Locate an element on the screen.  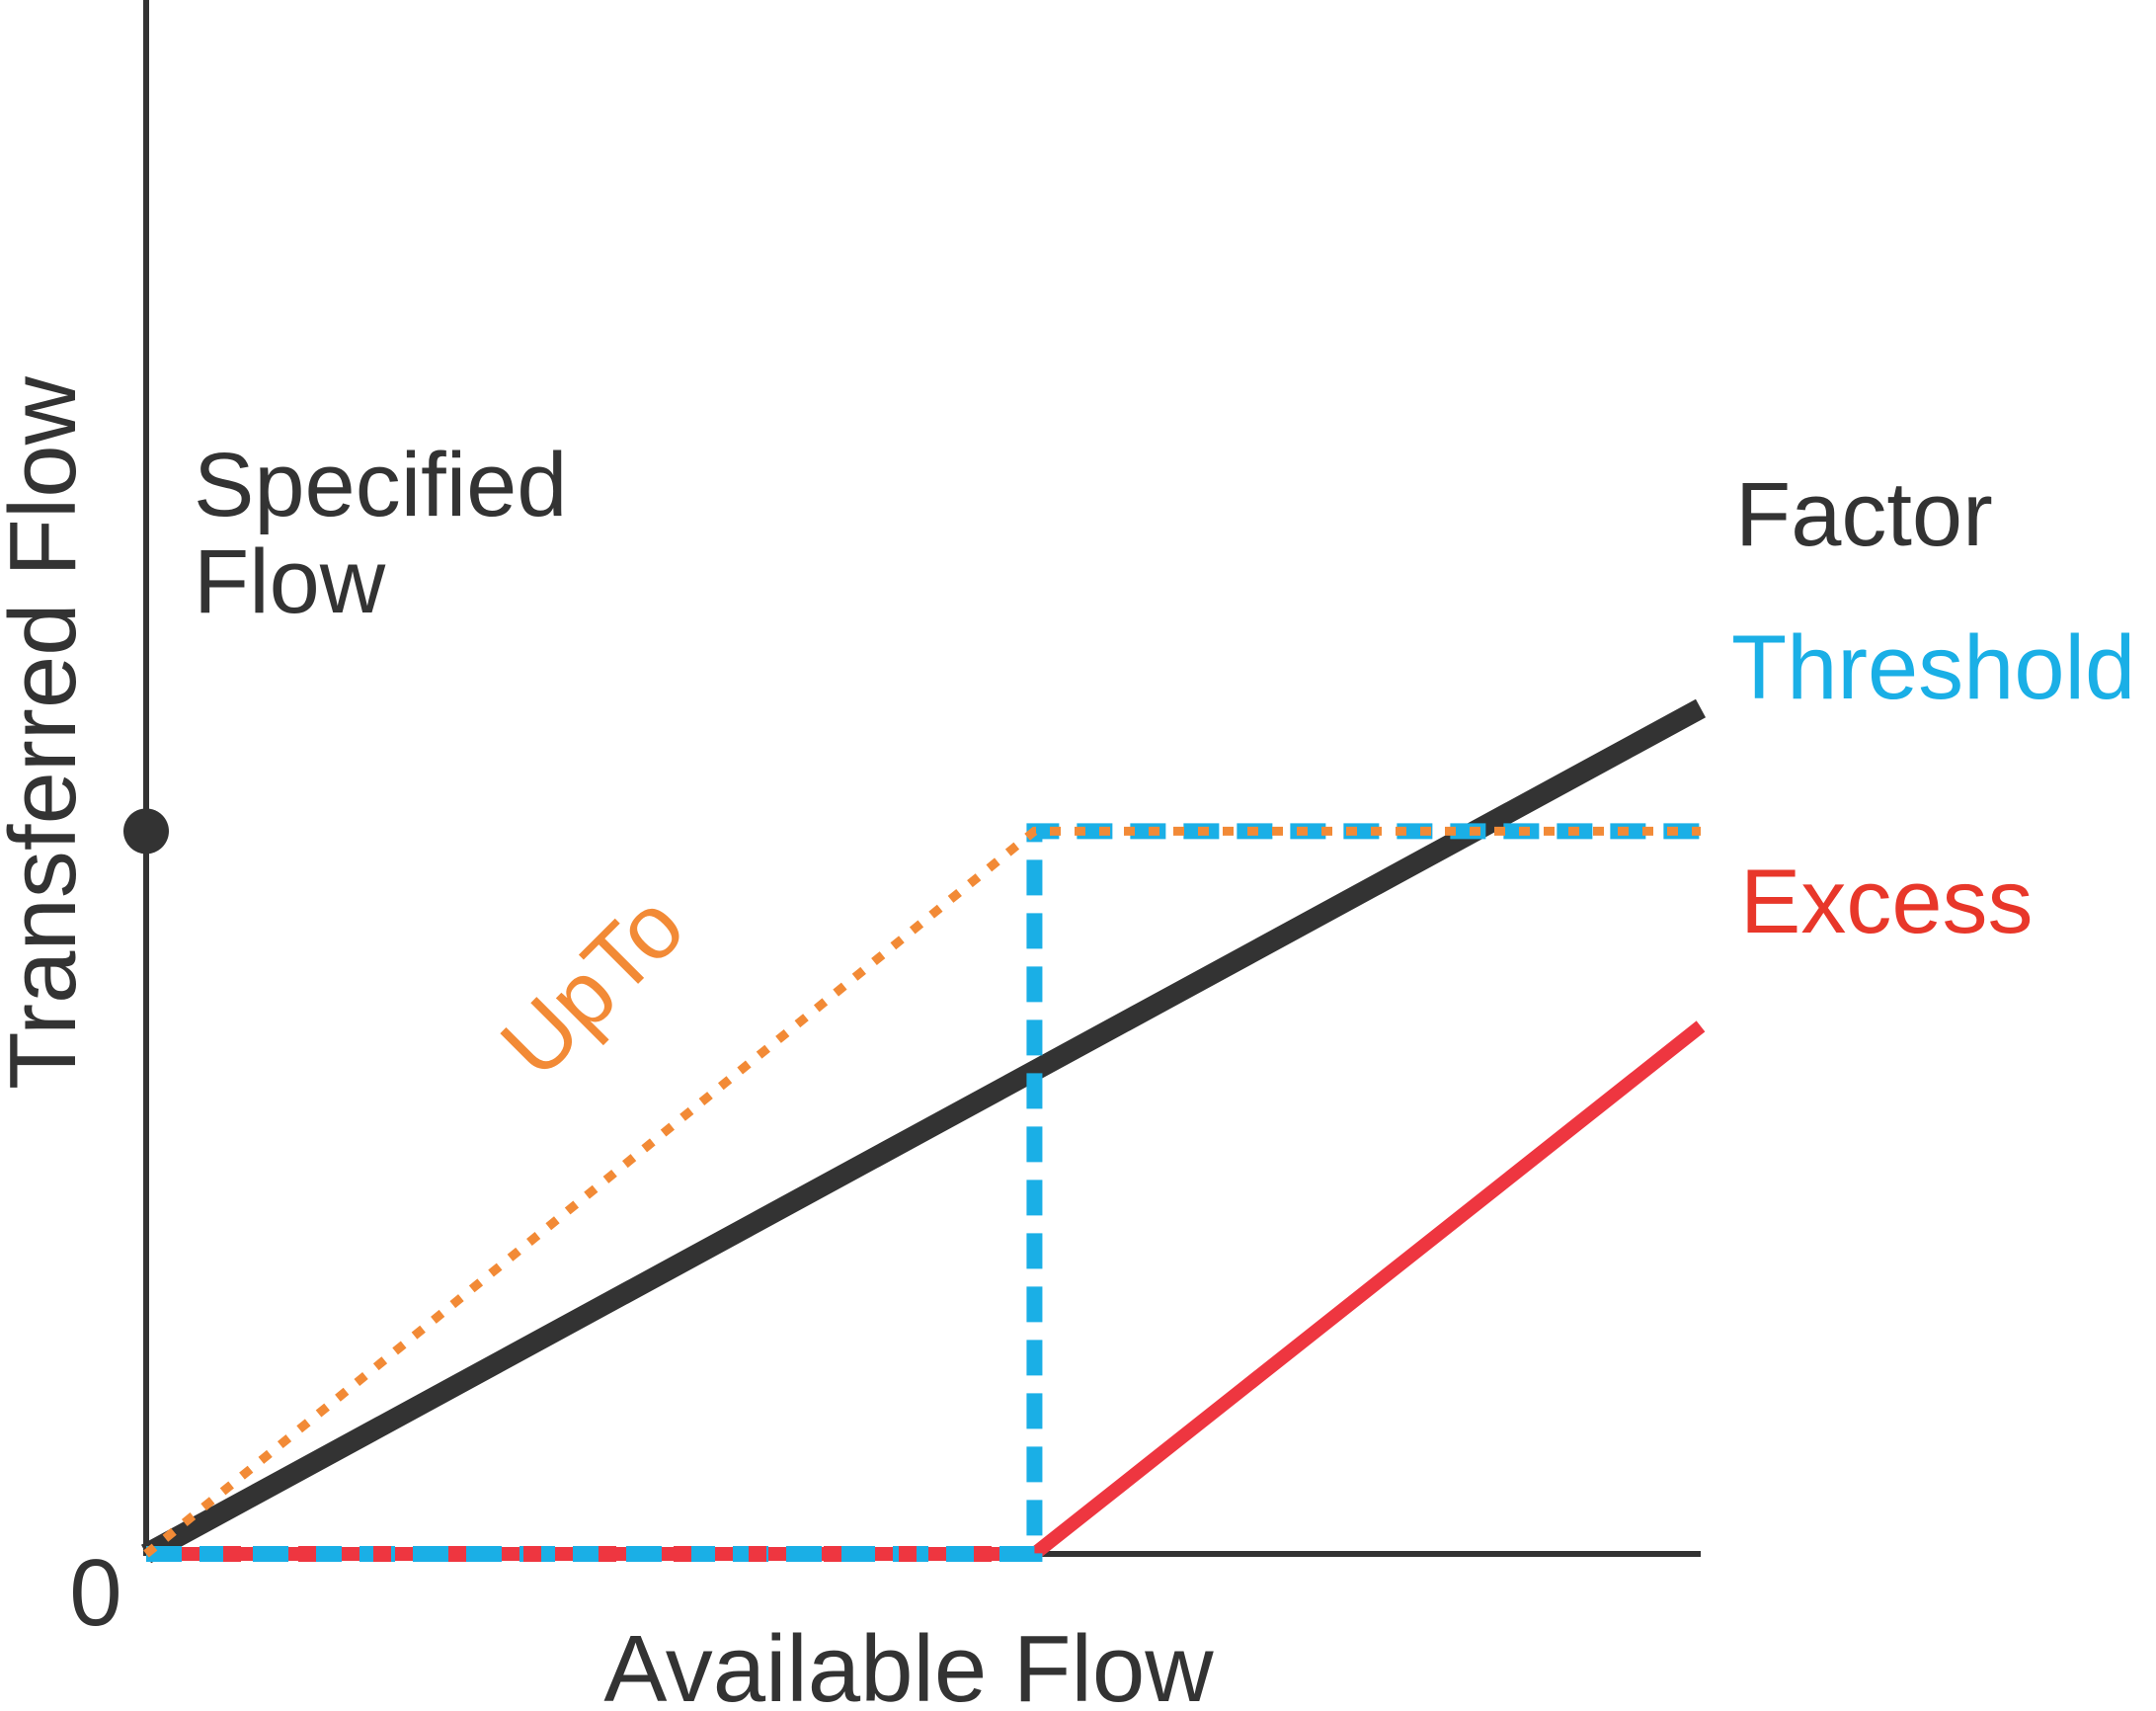
specified-flow-label-line-2: Flow is located at coordinates (290, 581).